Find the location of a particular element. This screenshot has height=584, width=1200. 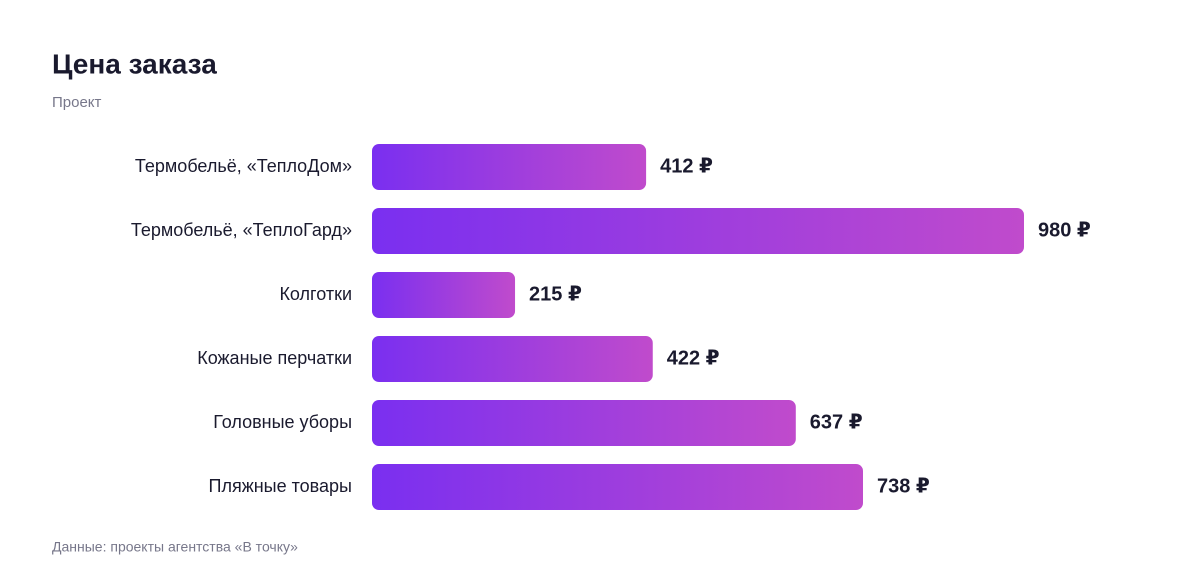

value-label: 412 ₽ is located at coordinates (686, 166).